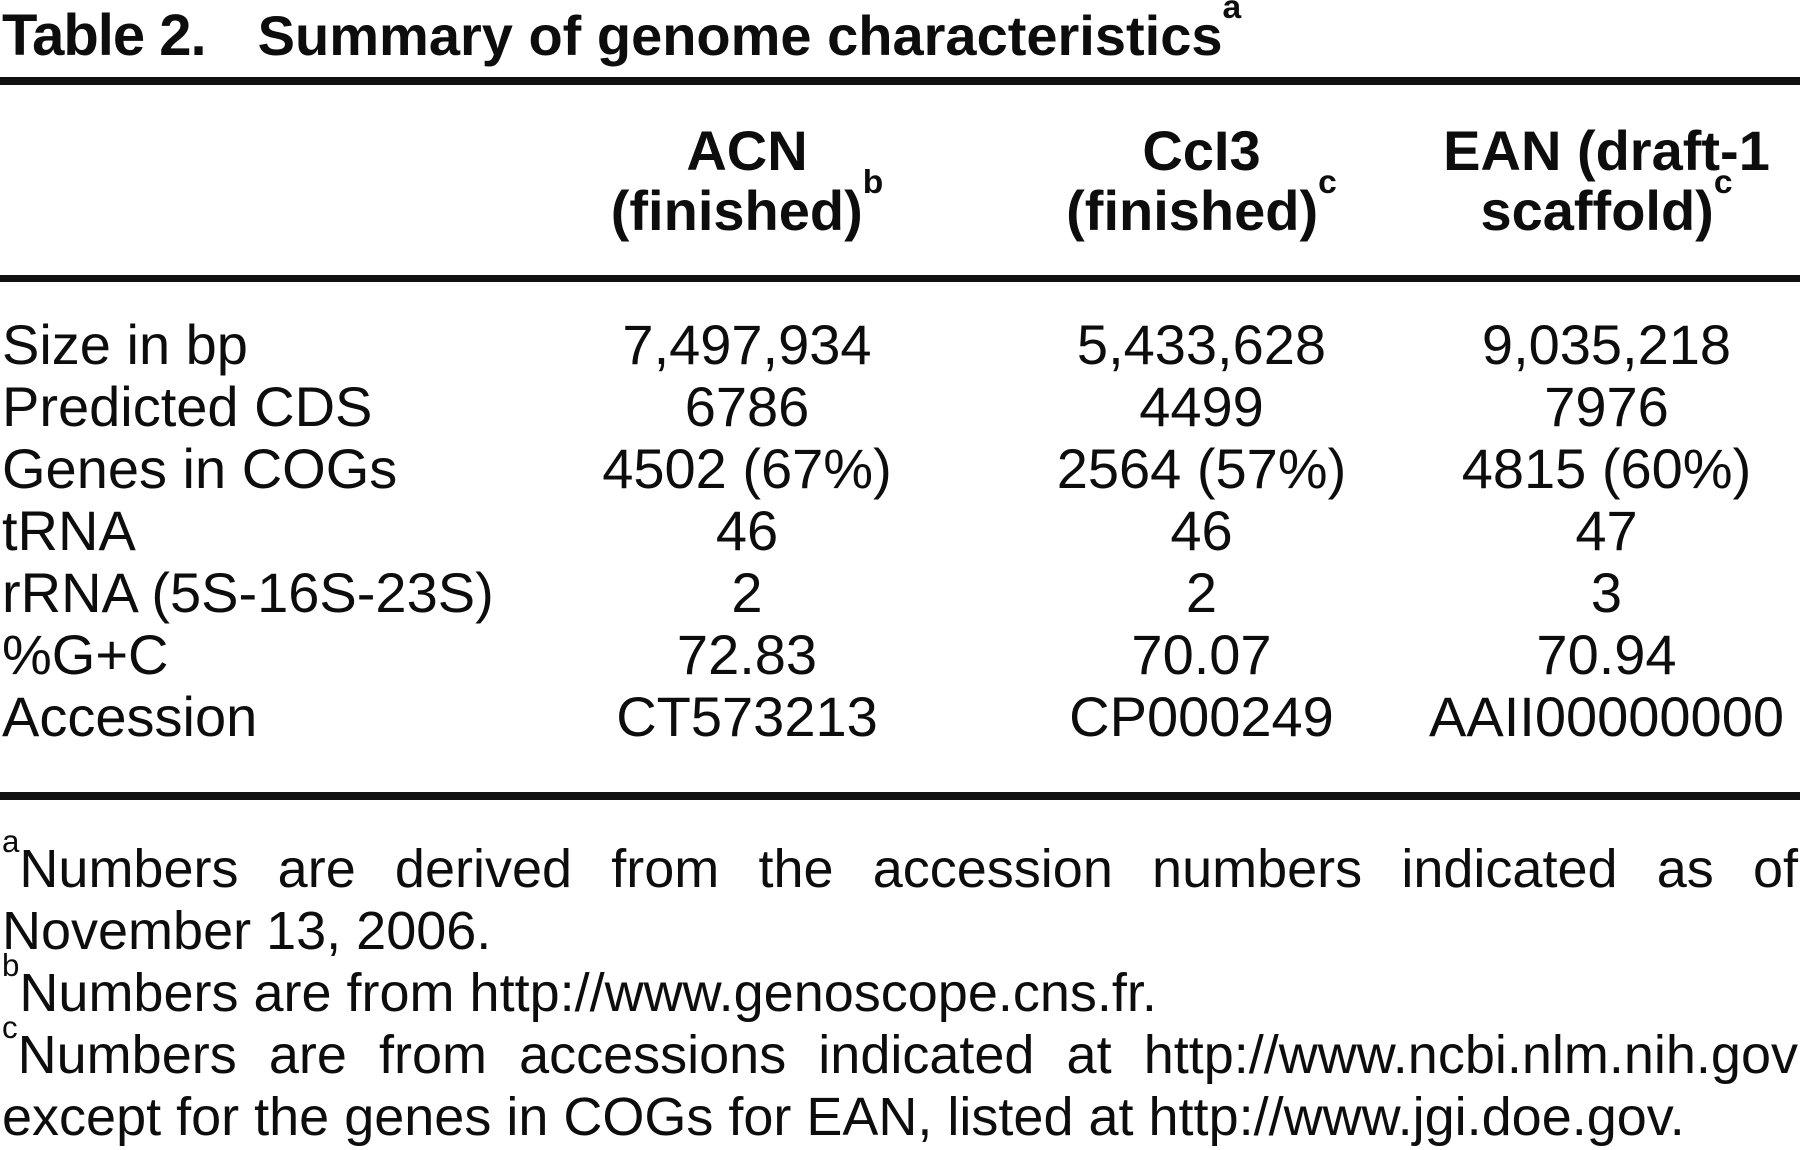 The width and height of the screenshot is (1800, 1150). I want to click on row-label: rRNA (5S-16S-23S), so click(248, 592).